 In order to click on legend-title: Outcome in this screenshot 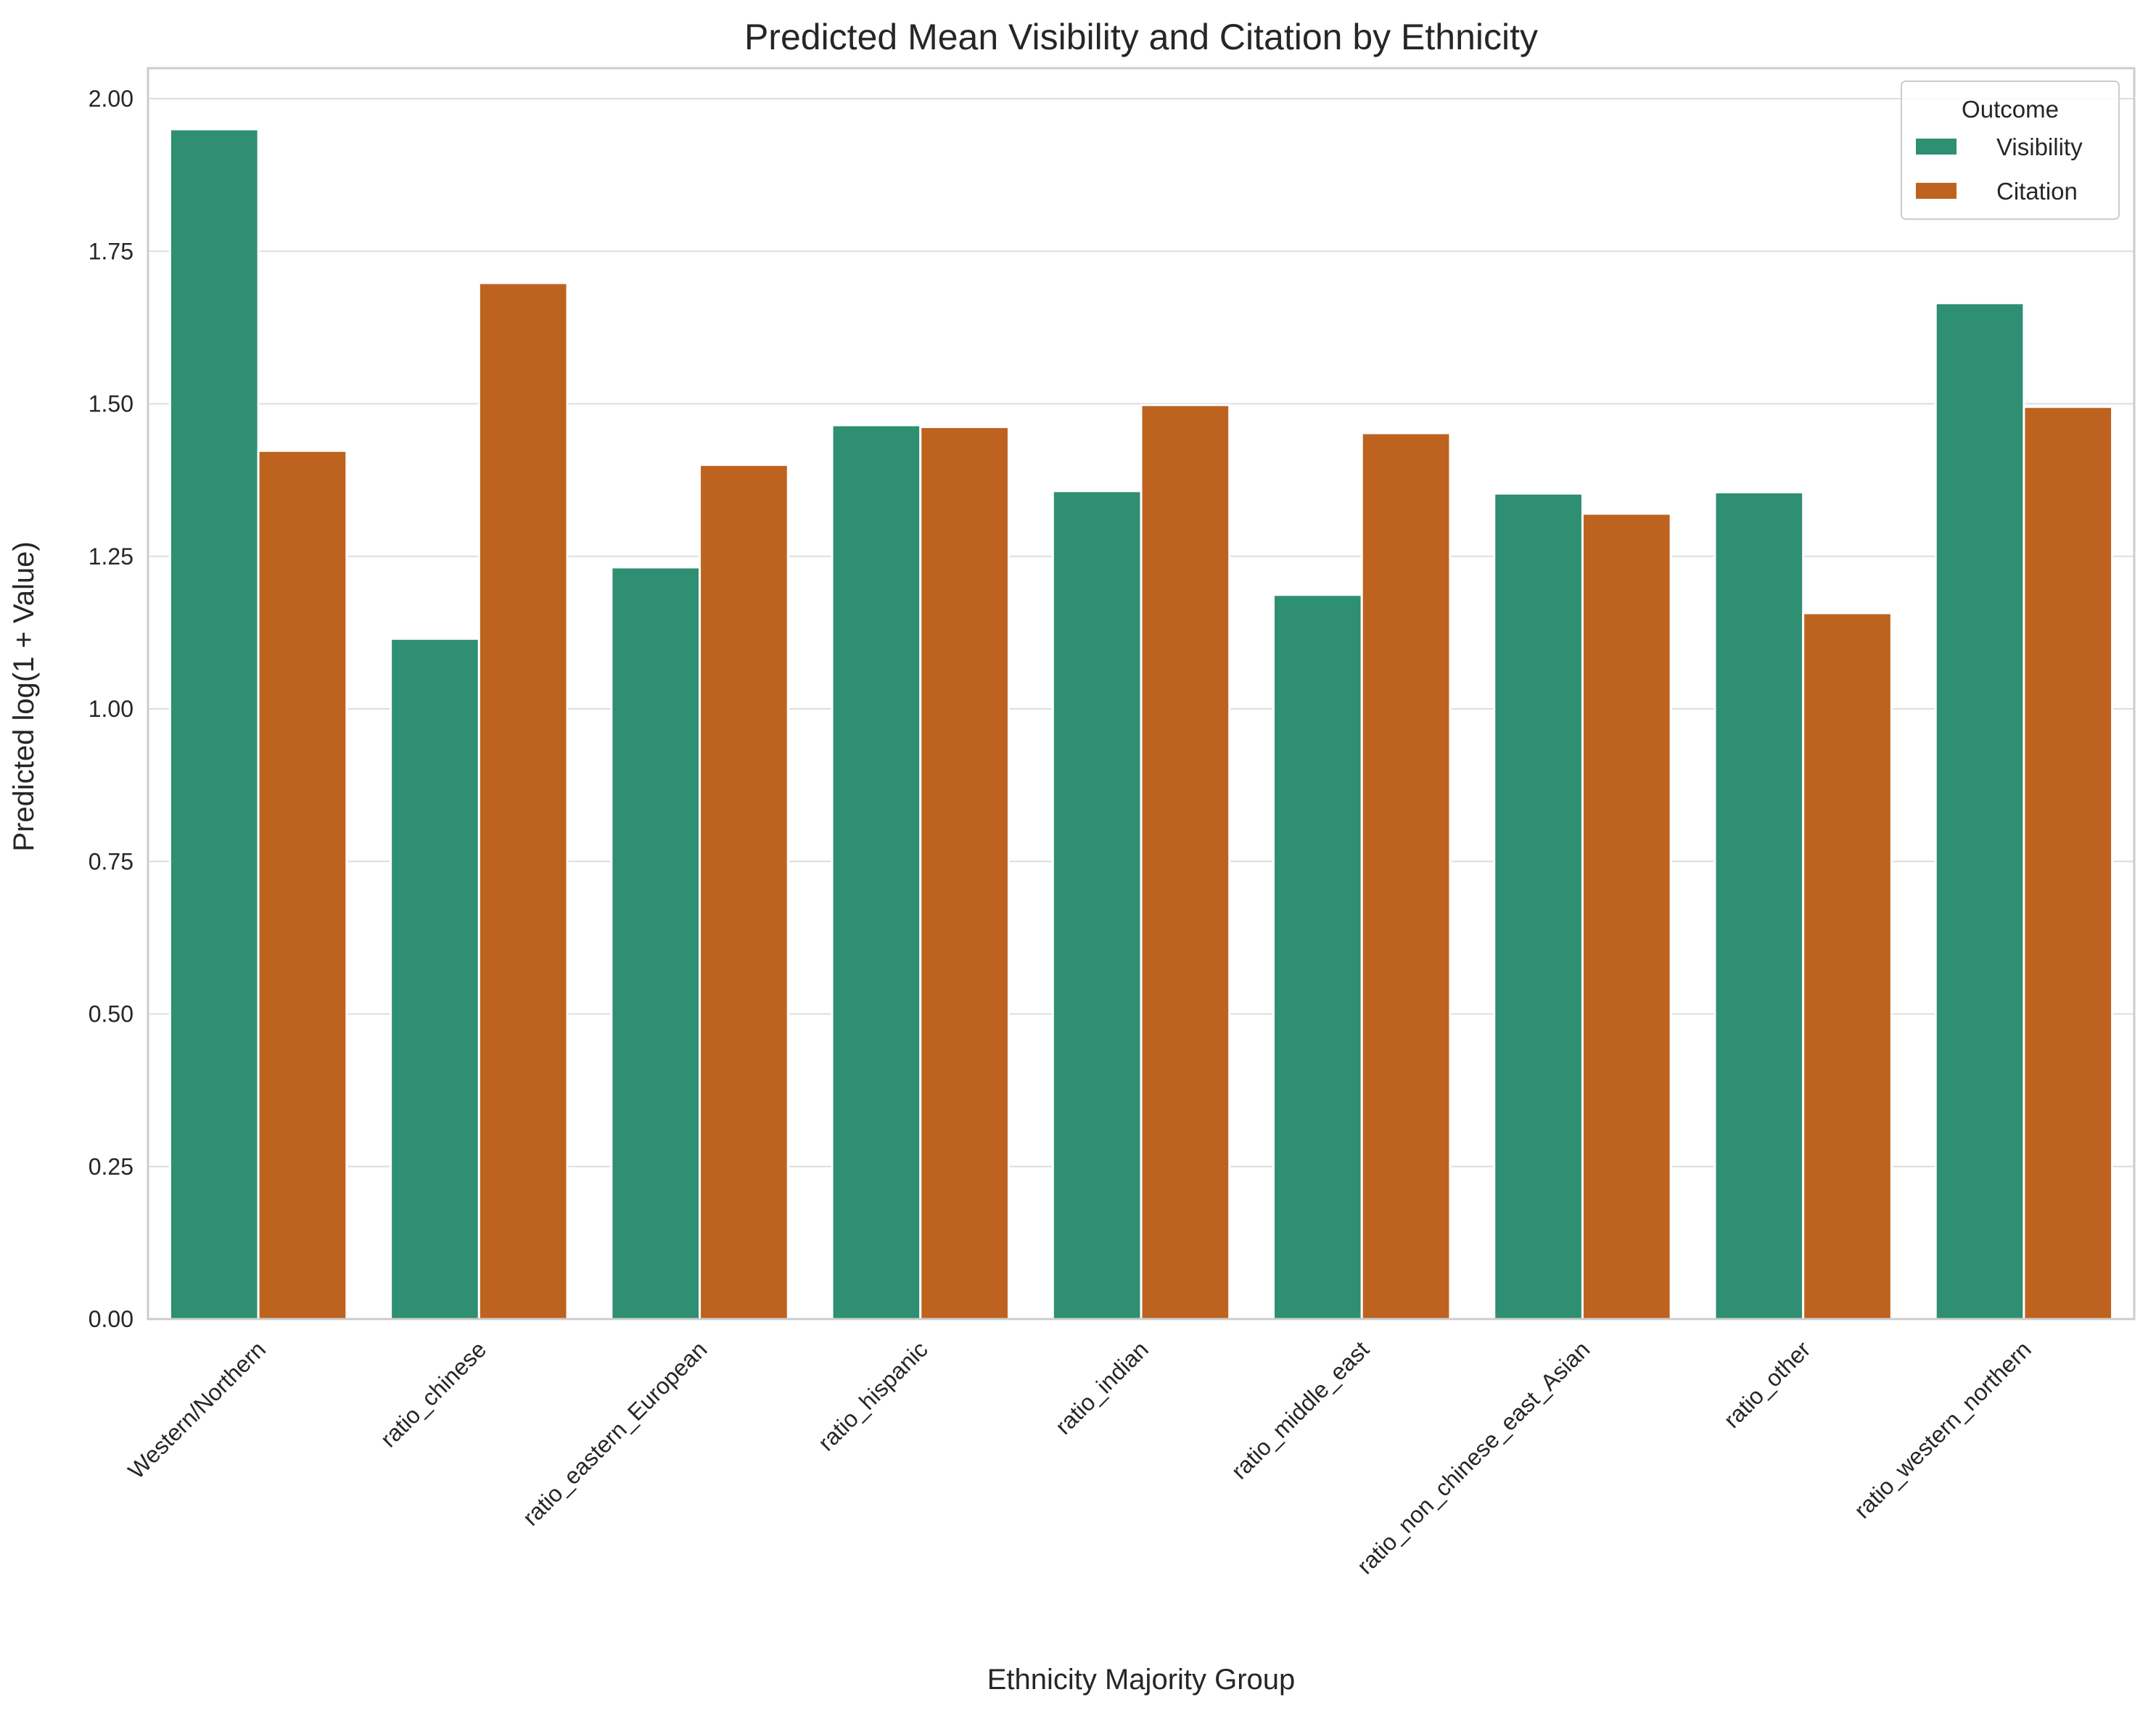, I will do `click(2010, 109)`.